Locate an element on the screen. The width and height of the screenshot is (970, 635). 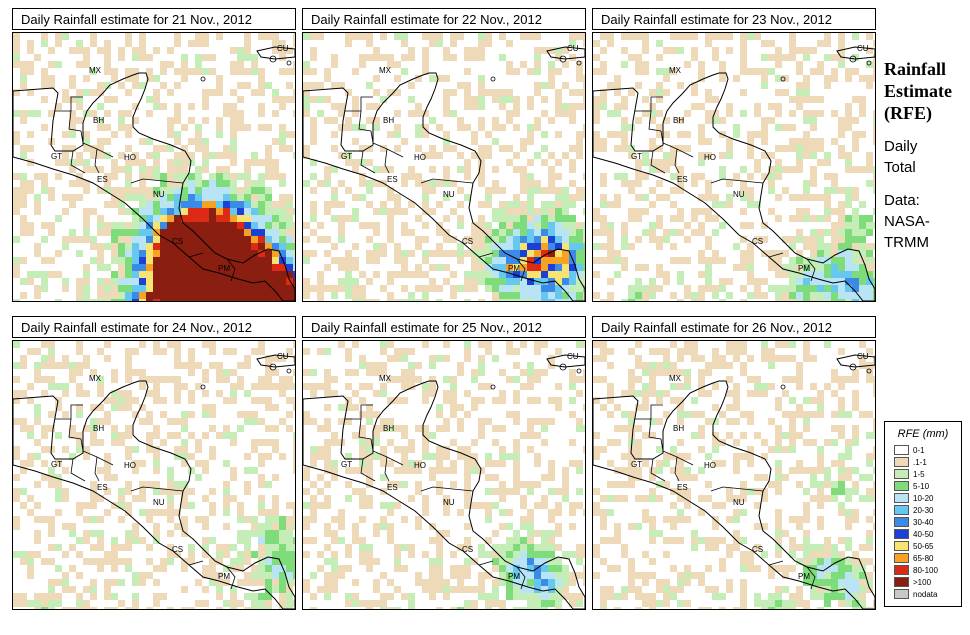
rainfall-grid is located at coordinates (154, 167).